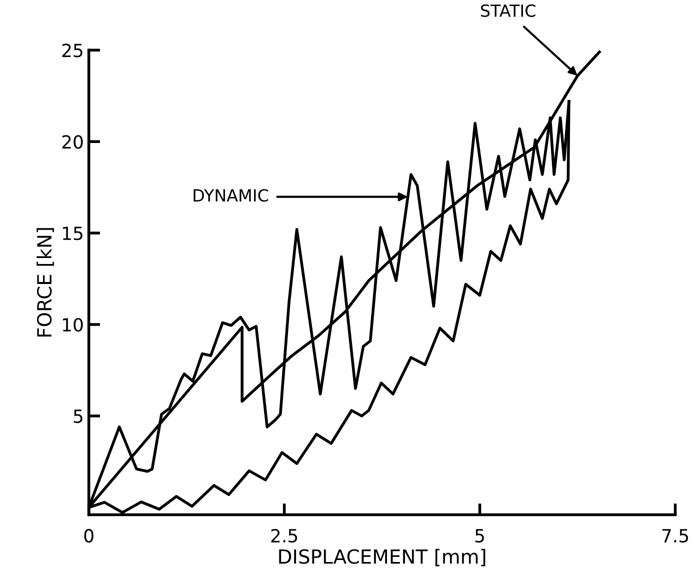 This screenshot has width=694, height=570. I want to click on annotation: DYNAMIC, so click(231, 195).